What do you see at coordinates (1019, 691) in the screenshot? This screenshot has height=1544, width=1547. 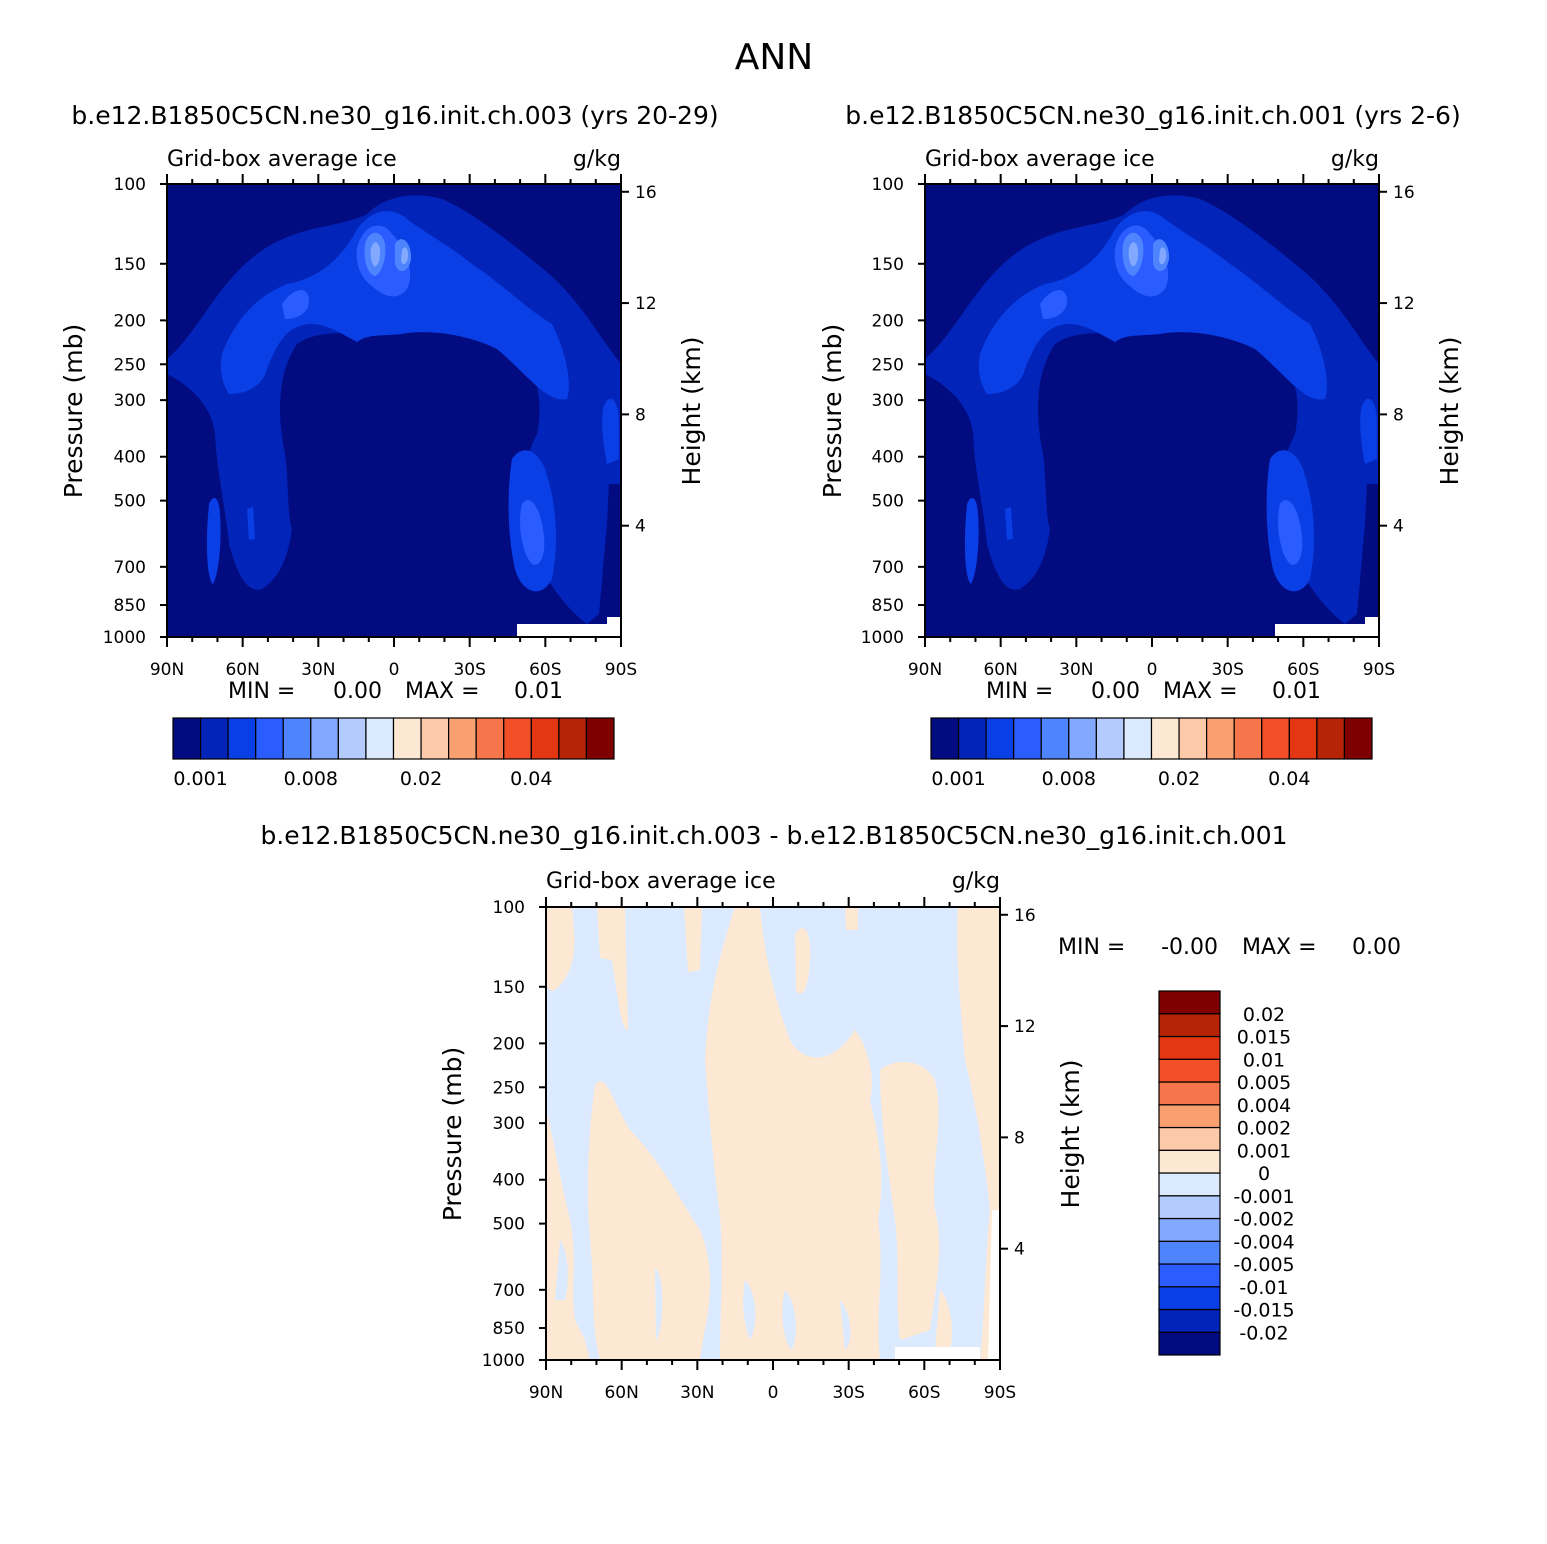 I see `stat-min-label: MIN =` at bounding box center [1019, 691].